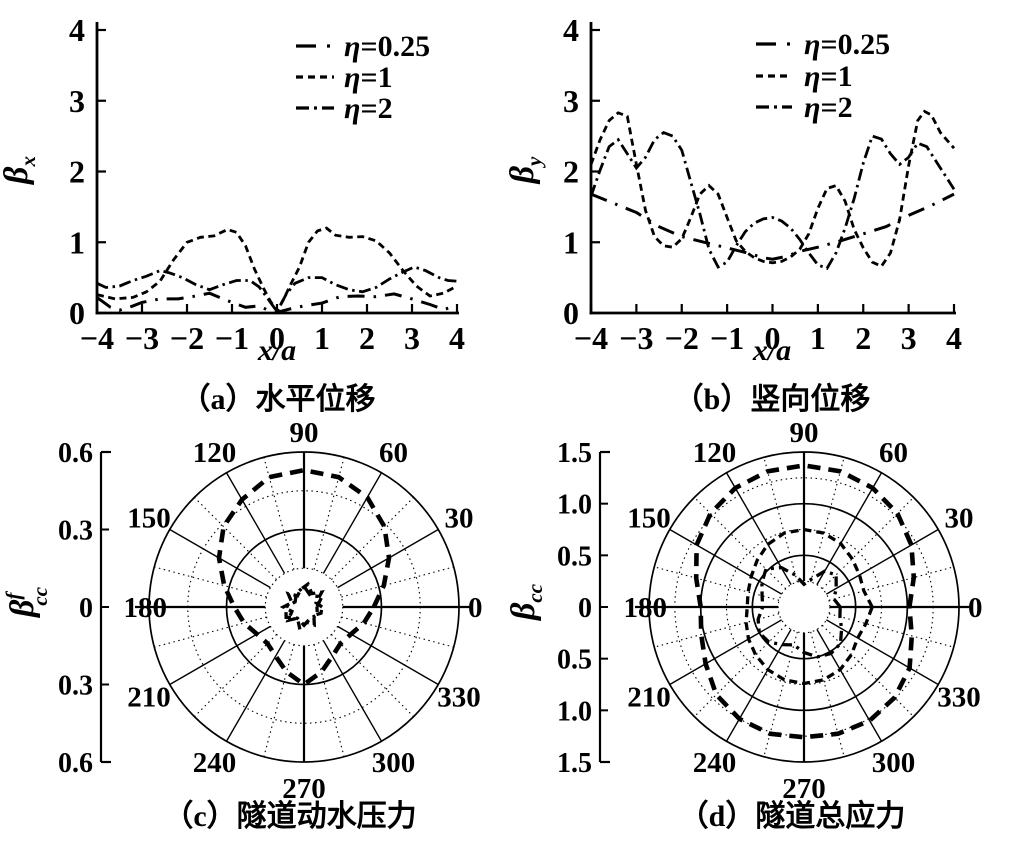  Describe the element at coordinates (278, 399) in the screenshot. I see `caption-a: （a）水平位移` at that location.